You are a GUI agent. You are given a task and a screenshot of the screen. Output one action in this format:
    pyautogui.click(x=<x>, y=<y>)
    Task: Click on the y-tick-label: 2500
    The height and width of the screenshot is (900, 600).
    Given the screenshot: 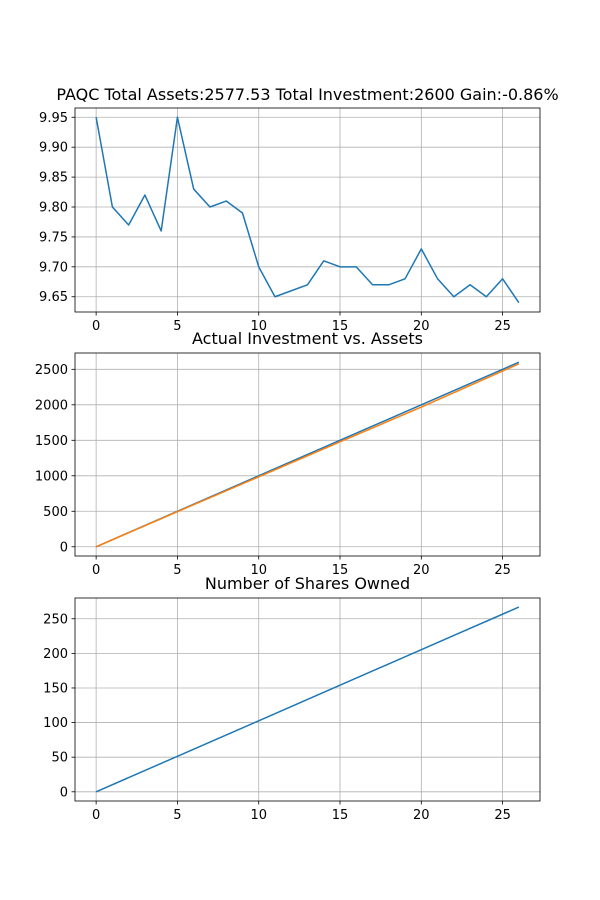 What is the action you would take?
    pyautogui.click(x=51, y=370)
    